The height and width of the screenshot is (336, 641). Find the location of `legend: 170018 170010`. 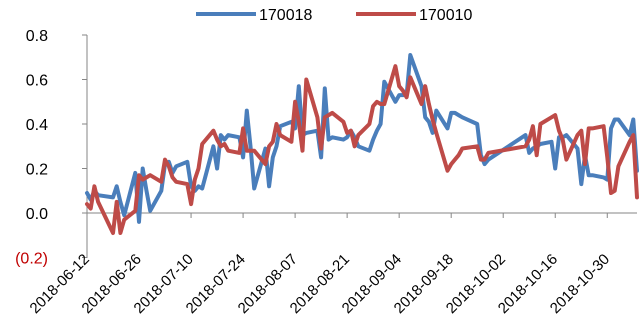

legend: 170018 170010 is located at coordinates (334, 15).